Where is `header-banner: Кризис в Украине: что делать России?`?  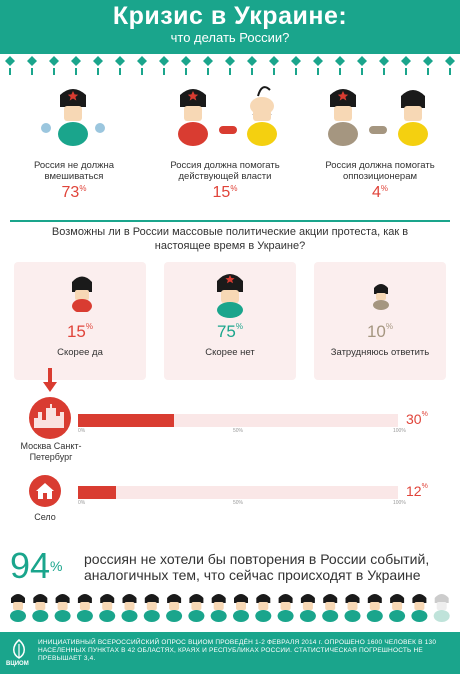 header-banner: Кризис в Украине: что делать России? is located at coordinates (230, 24).